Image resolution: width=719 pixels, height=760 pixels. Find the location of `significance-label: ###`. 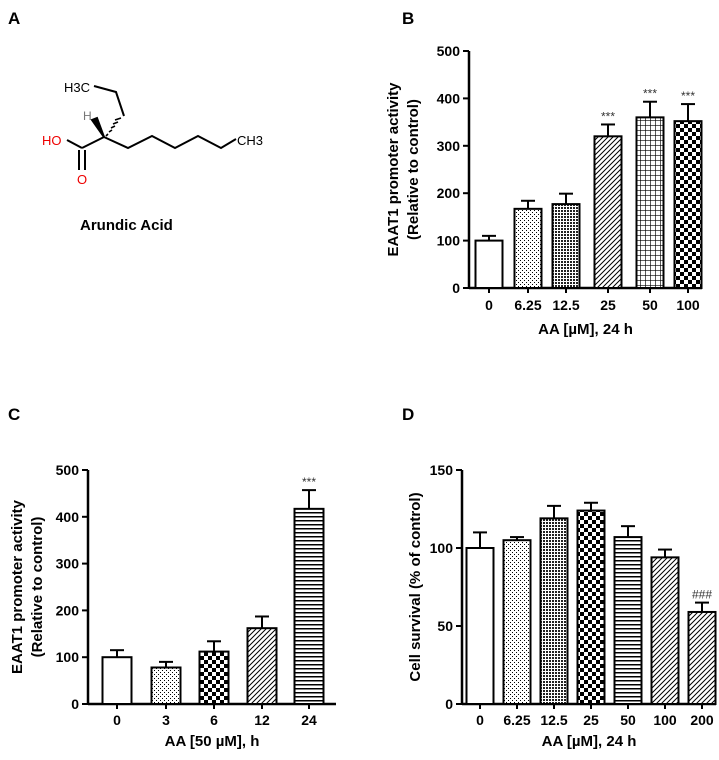

significance-label: ### is located at coordinates (702, 595).